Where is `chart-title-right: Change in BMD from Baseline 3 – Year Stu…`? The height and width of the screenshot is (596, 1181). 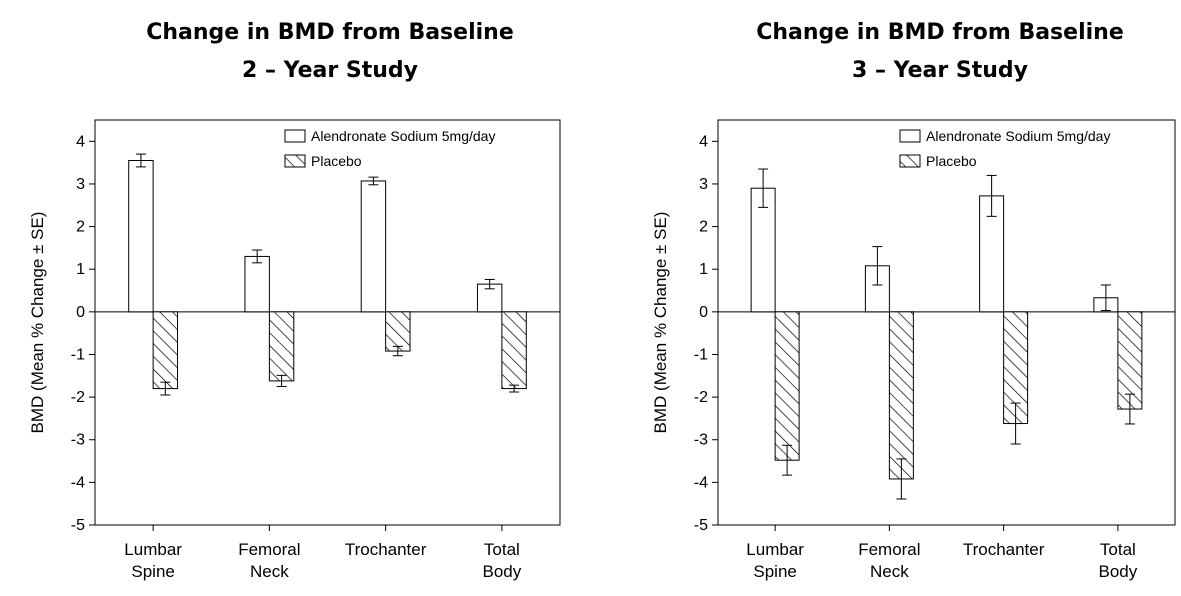 chart-title-right: Change in BMD from Baseline 3 – Year Stu… is located at coordinates (940, 52).